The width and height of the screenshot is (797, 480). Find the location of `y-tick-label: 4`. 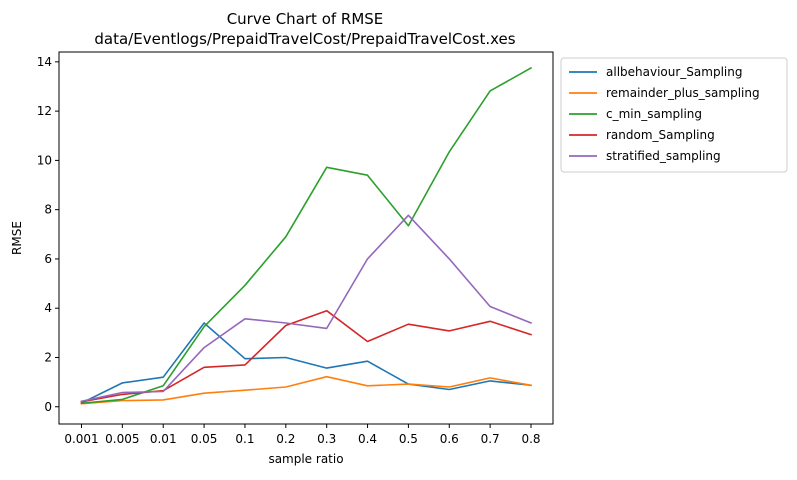

y-tick-label: 4 is located at coordinates (48, 308).